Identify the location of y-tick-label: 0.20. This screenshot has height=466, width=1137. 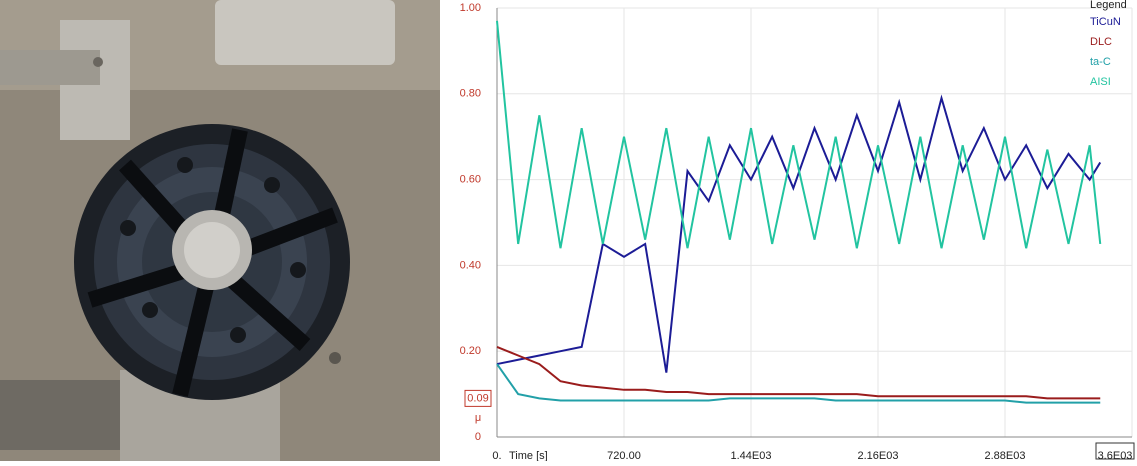
(470, 351).